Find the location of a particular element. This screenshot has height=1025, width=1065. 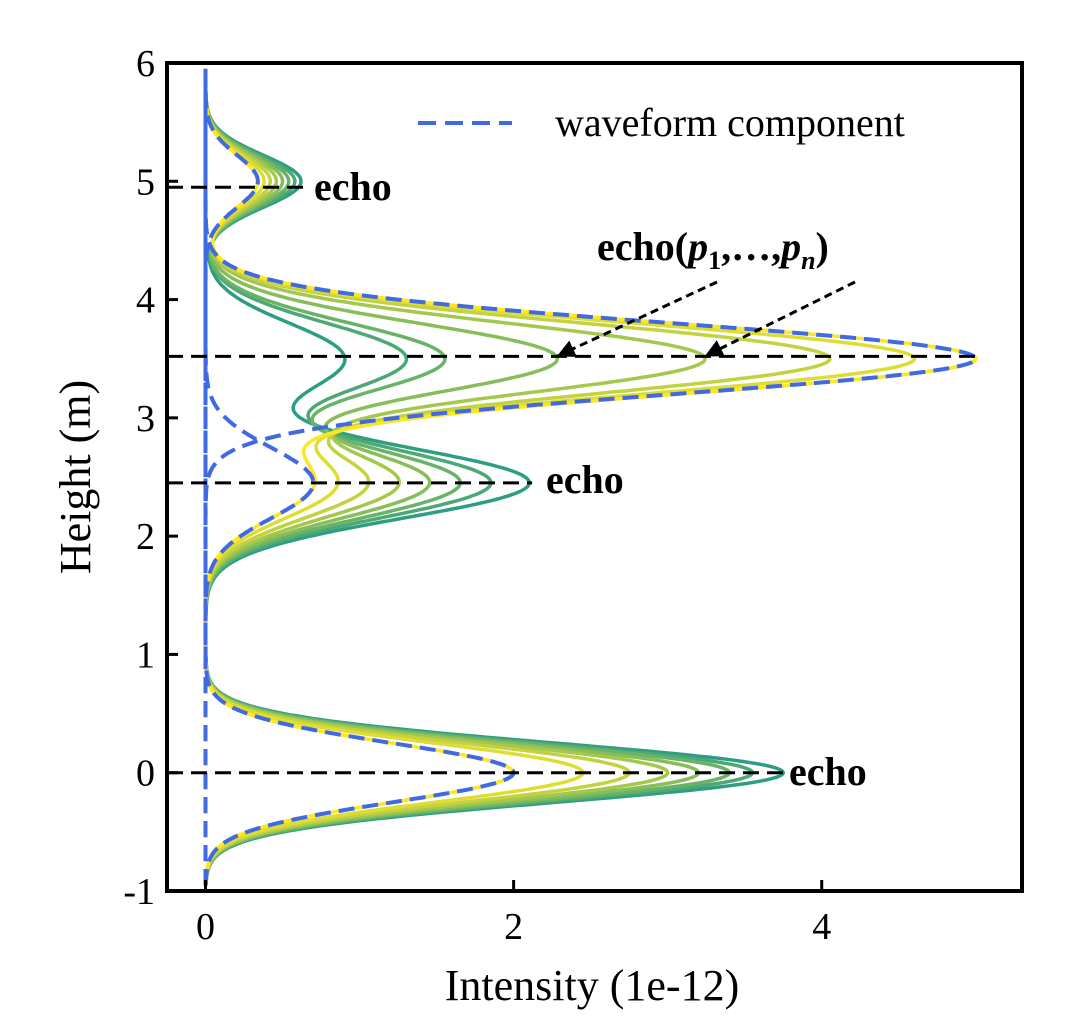

y-tick-label: 4 is located at coordinates (145, 301).